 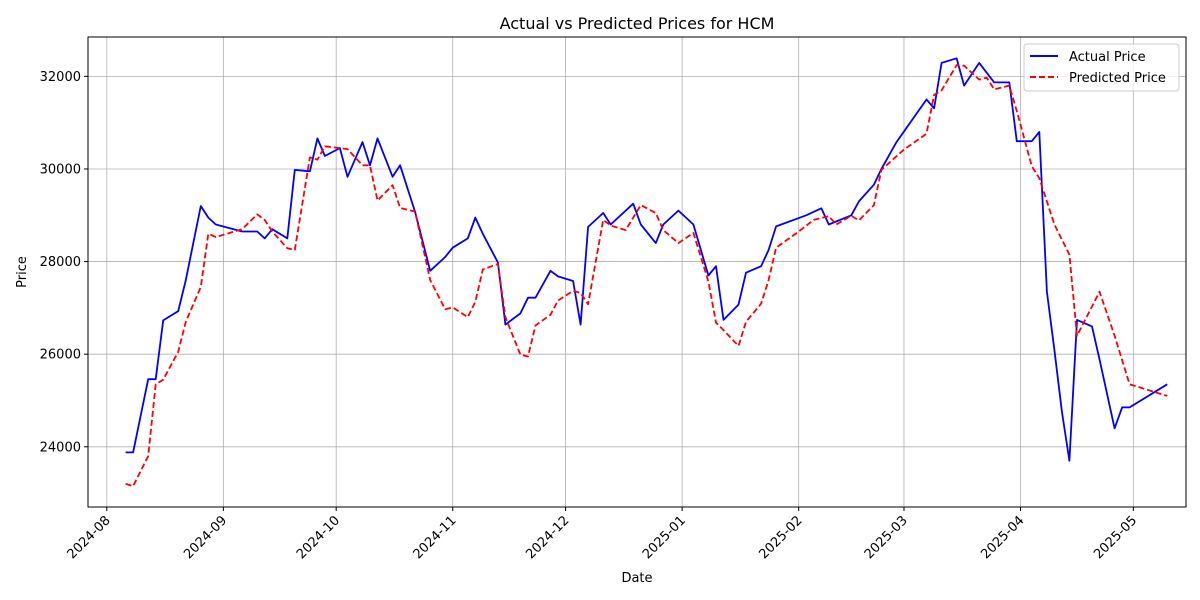 What do you see at coordinates (636, 578) in the screenshot?
I see `x-axis-label: Date` at bounding box center [636, 578].